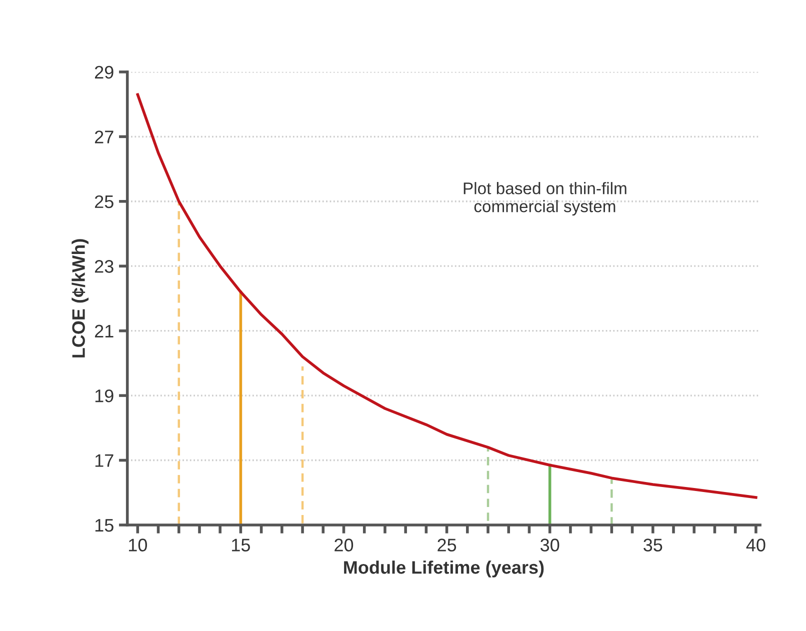 The image size is (806, 631). I want to click on x-tick-label: 25, so click(447, 545).